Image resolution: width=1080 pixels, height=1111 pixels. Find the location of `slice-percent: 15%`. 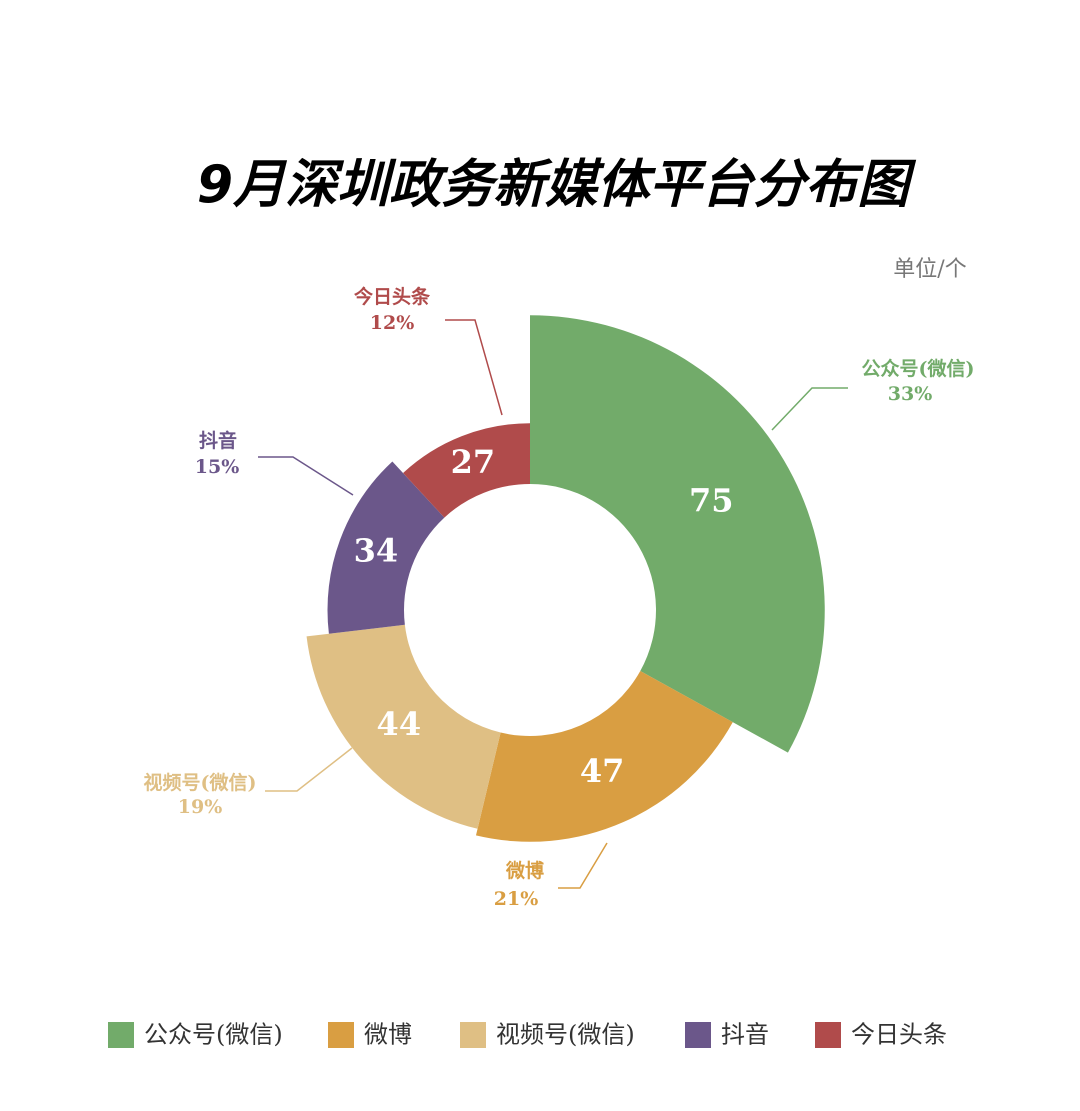

slice-percent: 15% is located at coordinates (217, 467).